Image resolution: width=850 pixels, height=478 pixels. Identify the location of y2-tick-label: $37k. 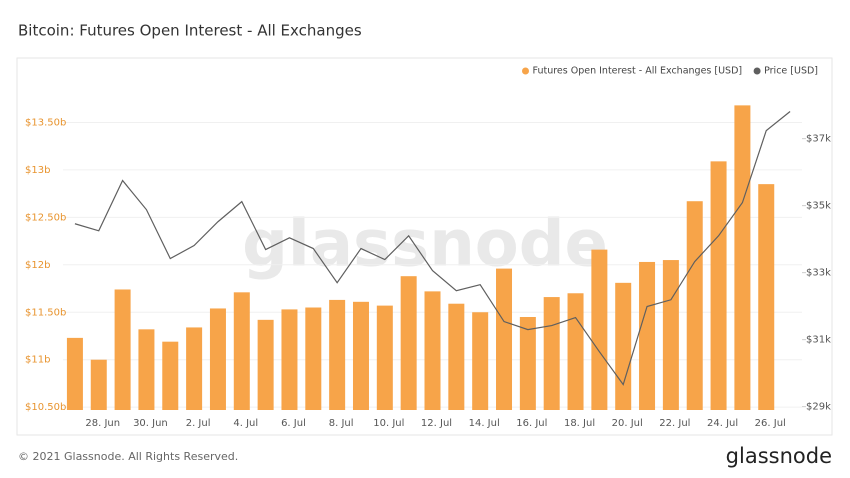
(818, 139).